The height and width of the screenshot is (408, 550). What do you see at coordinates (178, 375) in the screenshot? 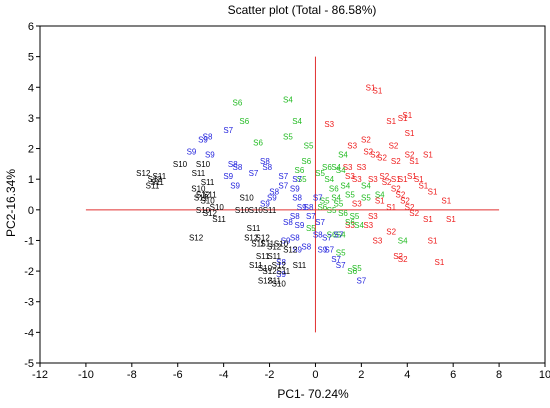
I see `x-tick-label: -6` at bounding box center [178, 375].